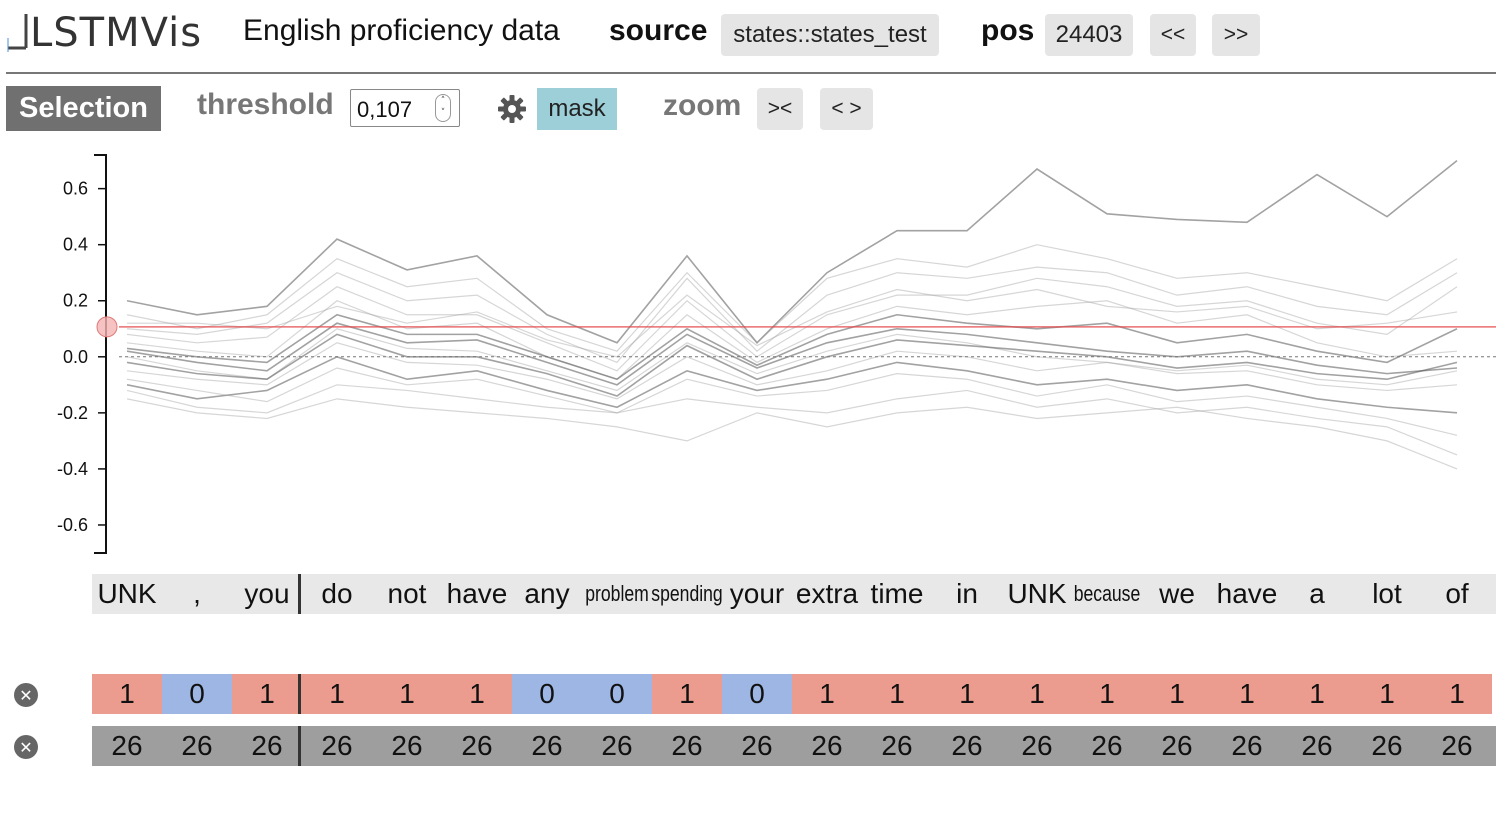 This screenshot has height=824, width=1496. Describe the element at coordinates (751, 73) in the screenshot. I see `header-divider` at that location.